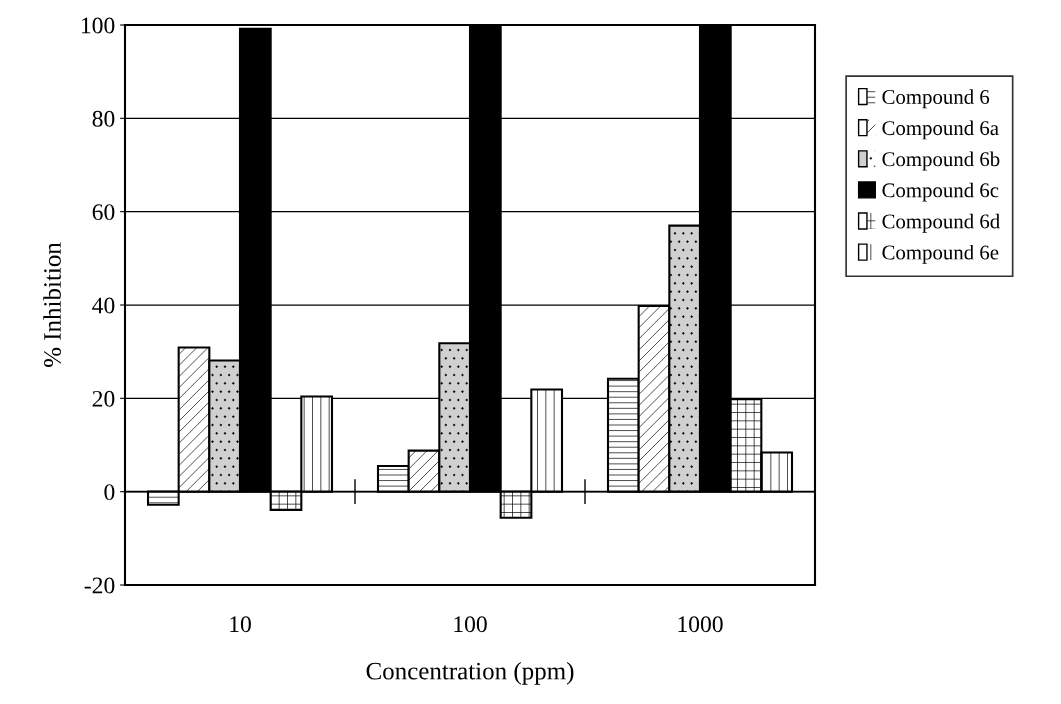  I want to click on legend-label: Compound 6, so click(936, 99).